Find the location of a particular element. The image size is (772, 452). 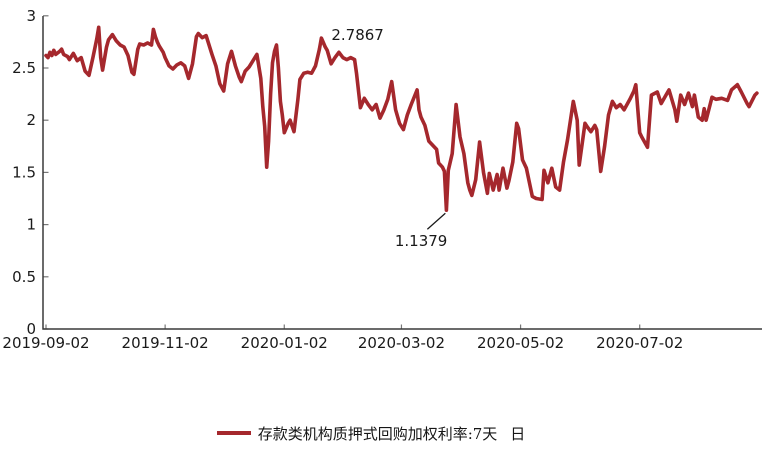

legend: 存款类机构质押式回购加权利率:7天 日 is located at coordinates (386, 433).